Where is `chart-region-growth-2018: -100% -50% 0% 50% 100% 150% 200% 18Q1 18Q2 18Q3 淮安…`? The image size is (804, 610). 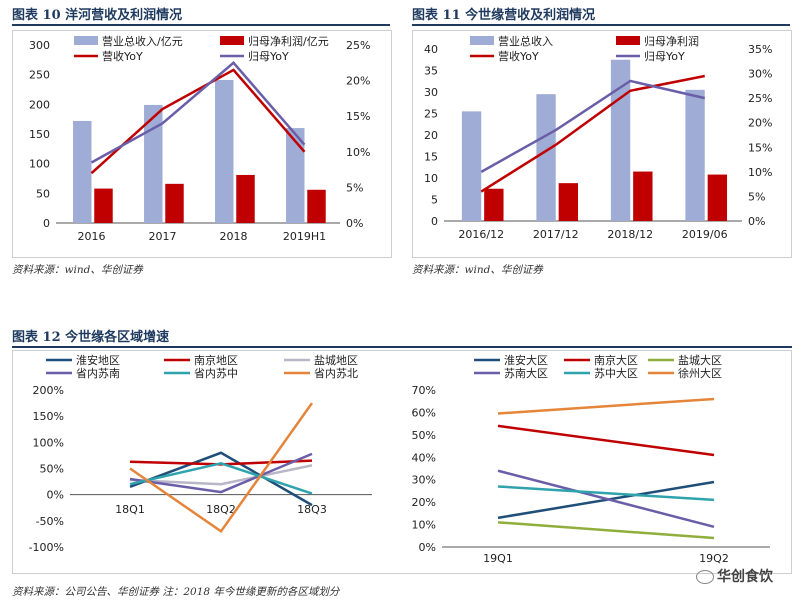
chart-region-growth-2018: -100% -50% 0% 50% 100% 150% 200% 18Q1 18Q2 18Q3 淮安… is located at coordinates (200, 453).